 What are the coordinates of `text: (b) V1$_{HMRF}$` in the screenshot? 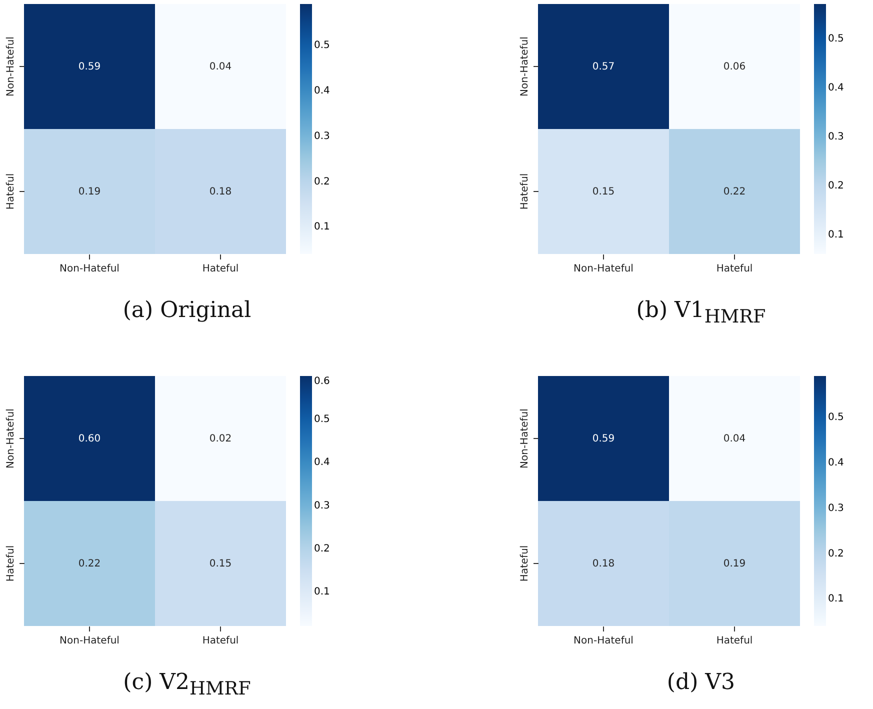 It's located at (701, 313).